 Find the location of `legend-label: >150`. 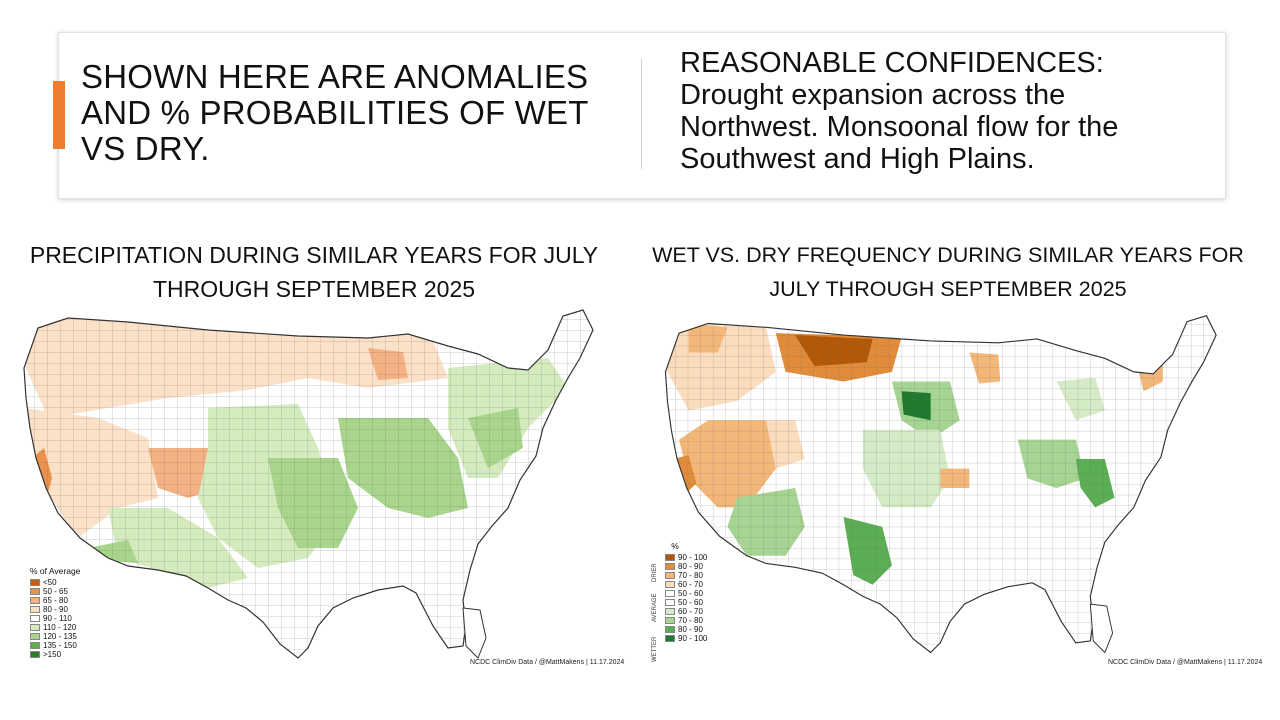

legend-label: >150 is located at coordinates (52, 654).